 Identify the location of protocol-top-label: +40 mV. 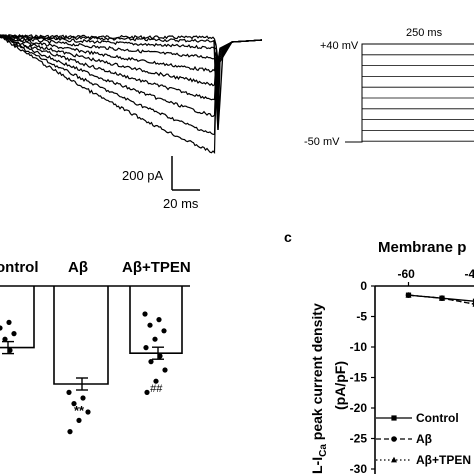
(339, 46).